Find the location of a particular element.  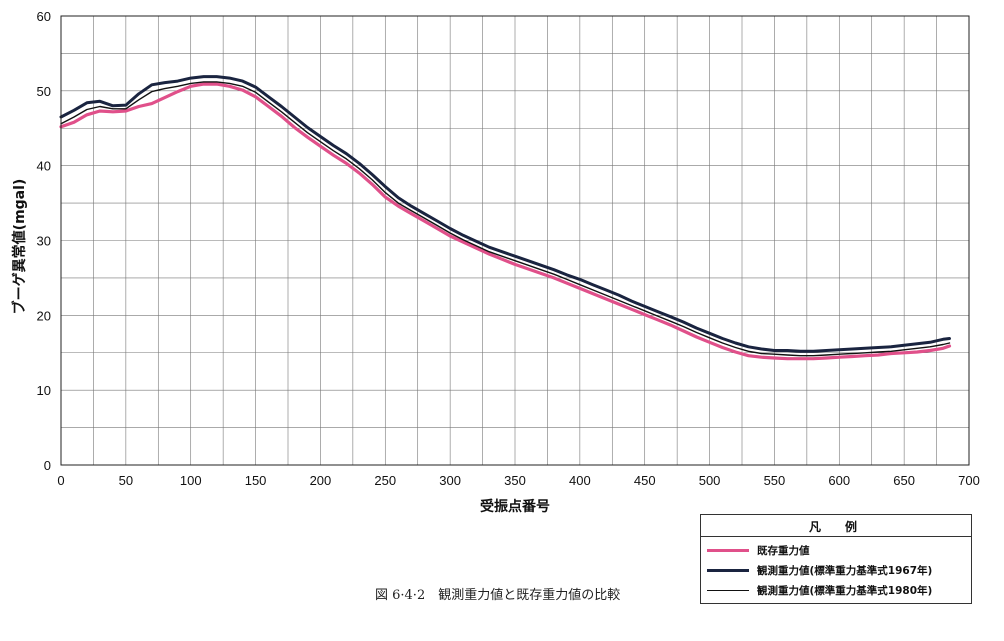

figure-caption: 図 6·4·2 観測重力値と既存重力値の比較 is located at coordinates (498, 595).